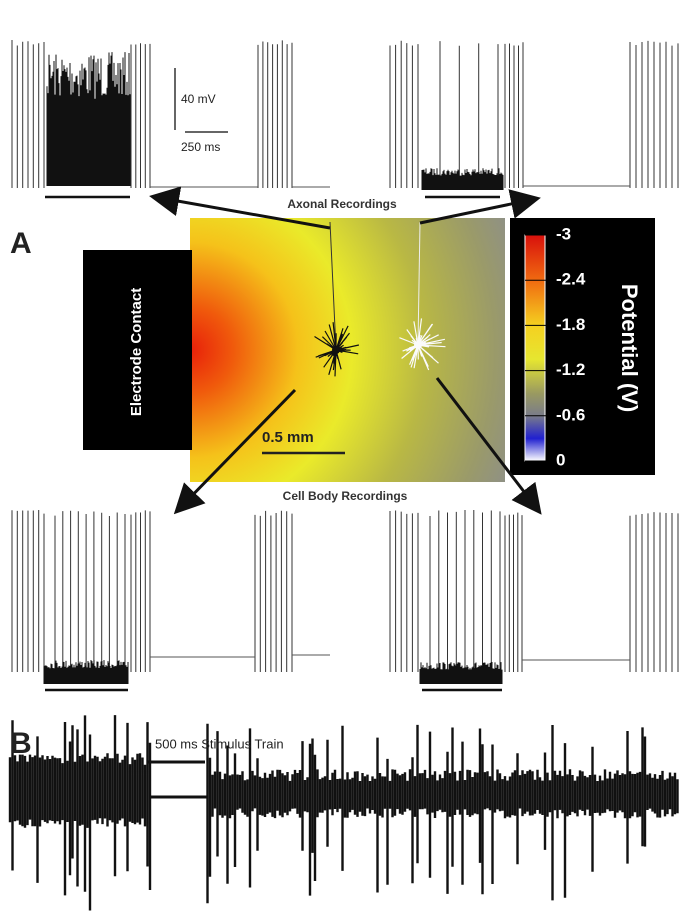 The height and width of the screenshot is (913, 681). What do you see at coordinates (380, 299) in the screenshot?
I see `neurons` at bounding box center [380, 299].